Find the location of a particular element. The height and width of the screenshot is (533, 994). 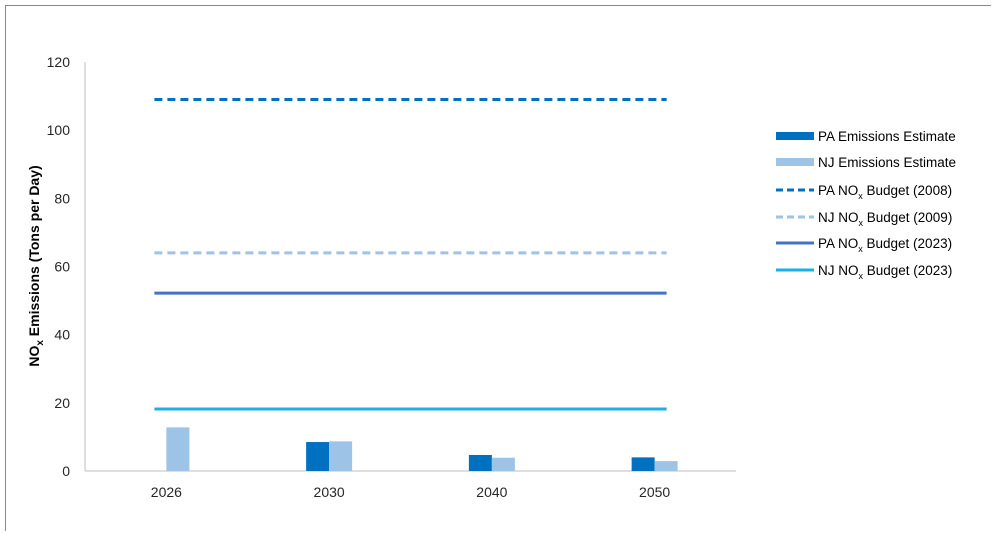

y-tick-label: 100 is located at coordinates (59, 130).